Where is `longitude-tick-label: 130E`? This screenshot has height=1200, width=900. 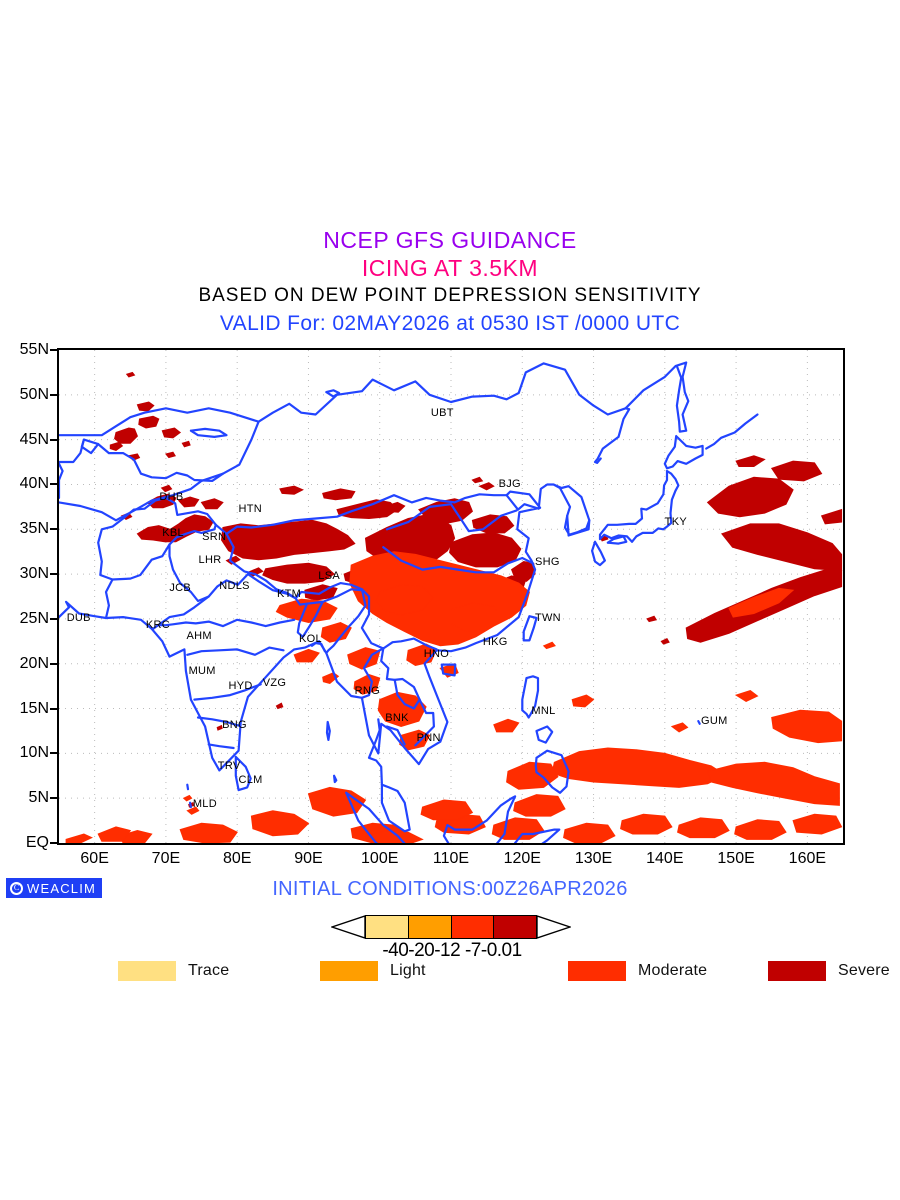
longitude-tick-label: 130E is located at coordinates (593, 858).